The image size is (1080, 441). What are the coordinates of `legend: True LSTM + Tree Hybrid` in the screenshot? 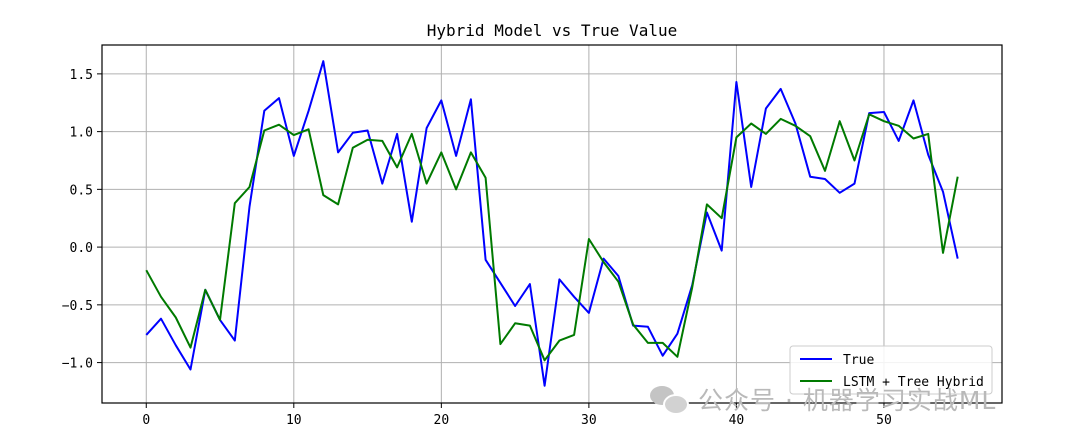 It's located at (891, 370).